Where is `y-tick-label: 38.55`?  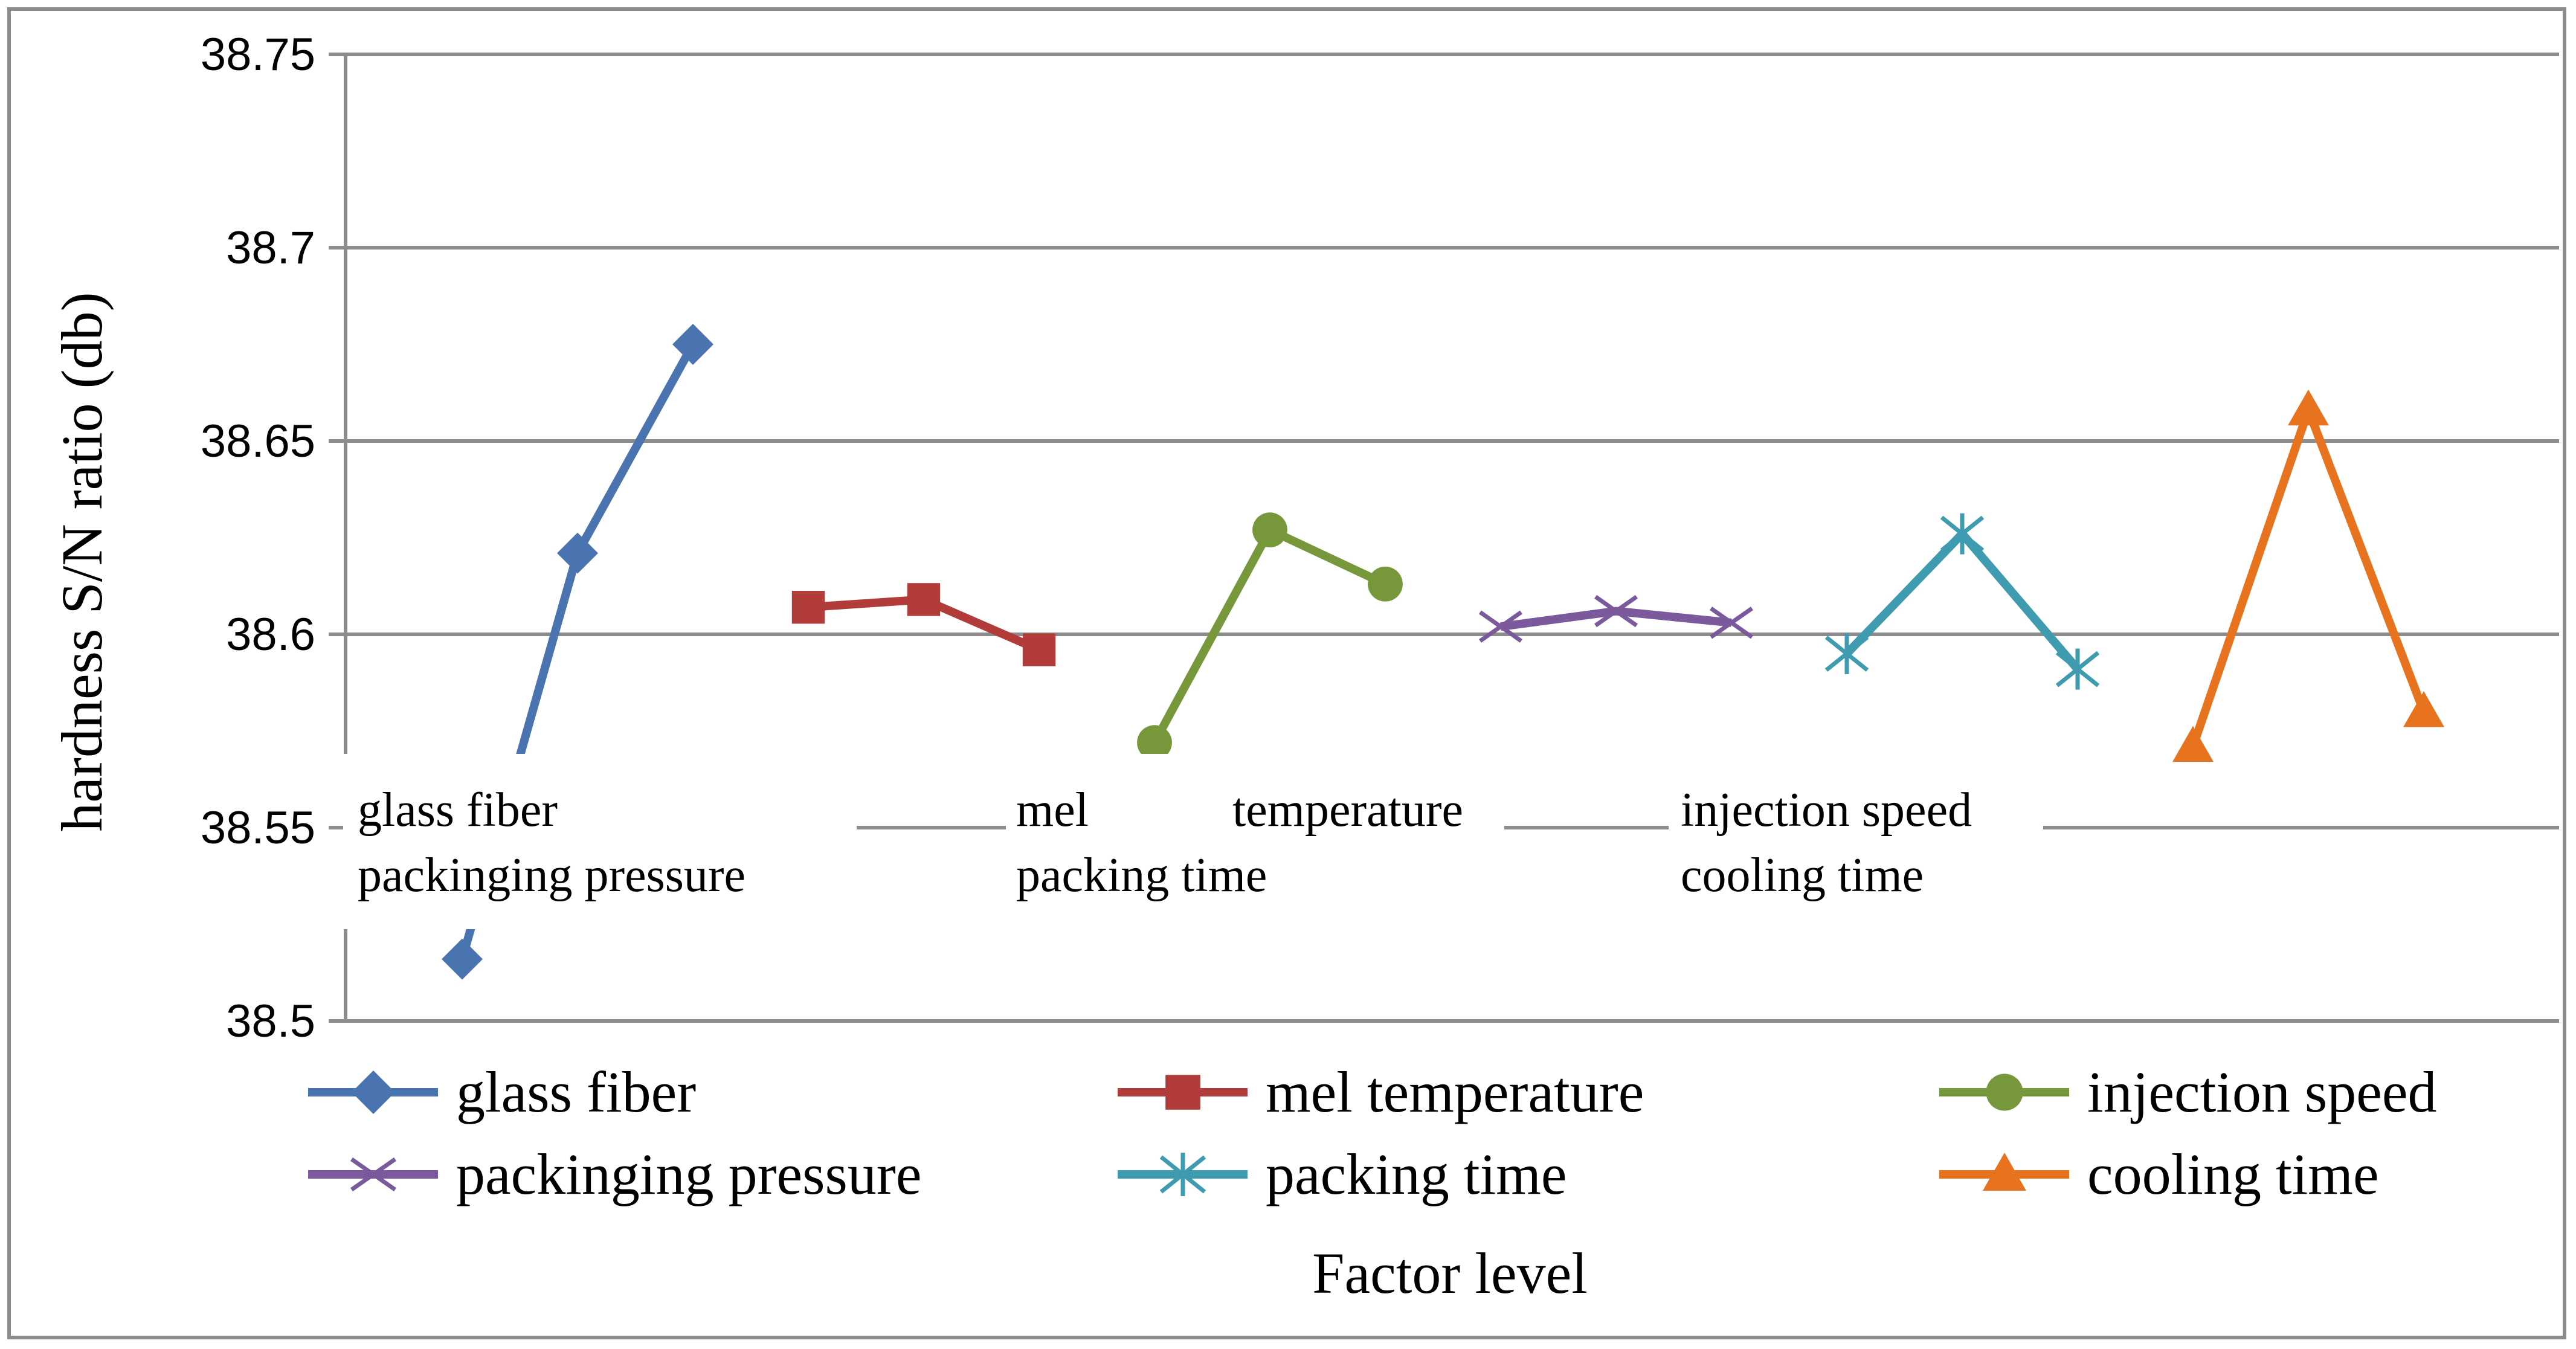
y-tick-label: 38.55 is located at coordinates (258, 828).